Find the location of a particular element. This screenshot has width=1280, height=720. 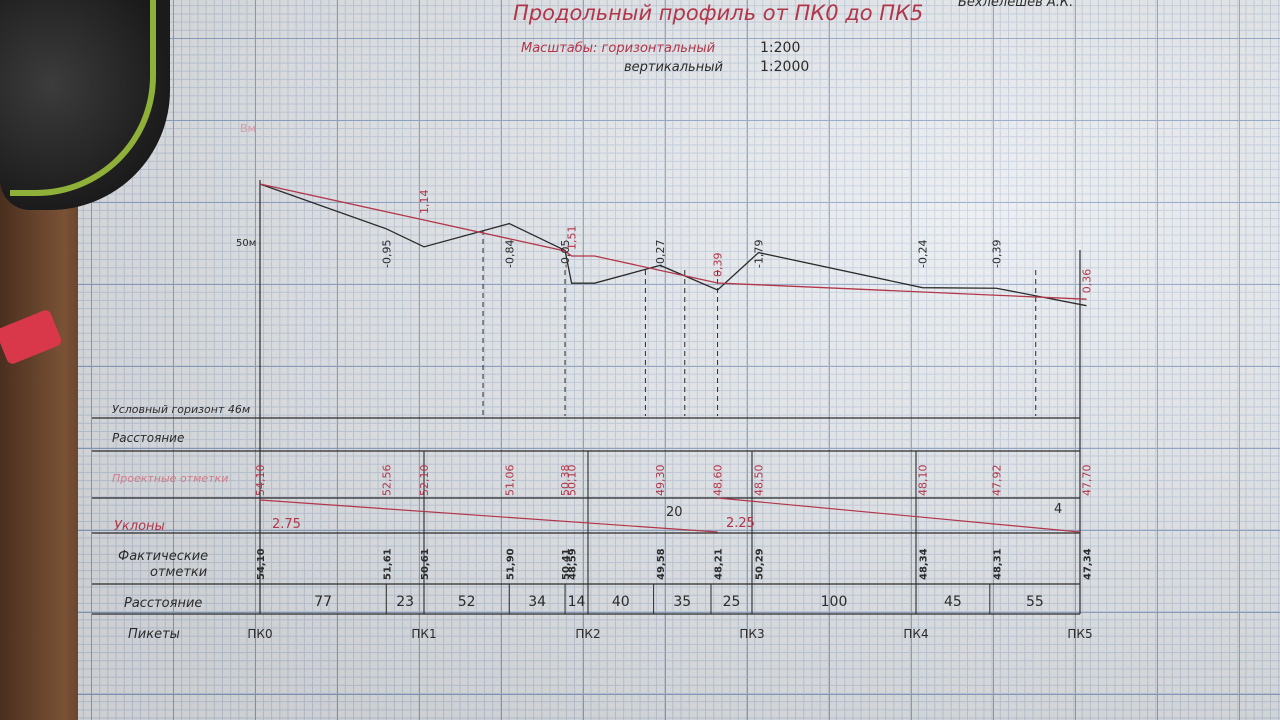

picket-label: ПК2 is located at coordinates (587, 634).